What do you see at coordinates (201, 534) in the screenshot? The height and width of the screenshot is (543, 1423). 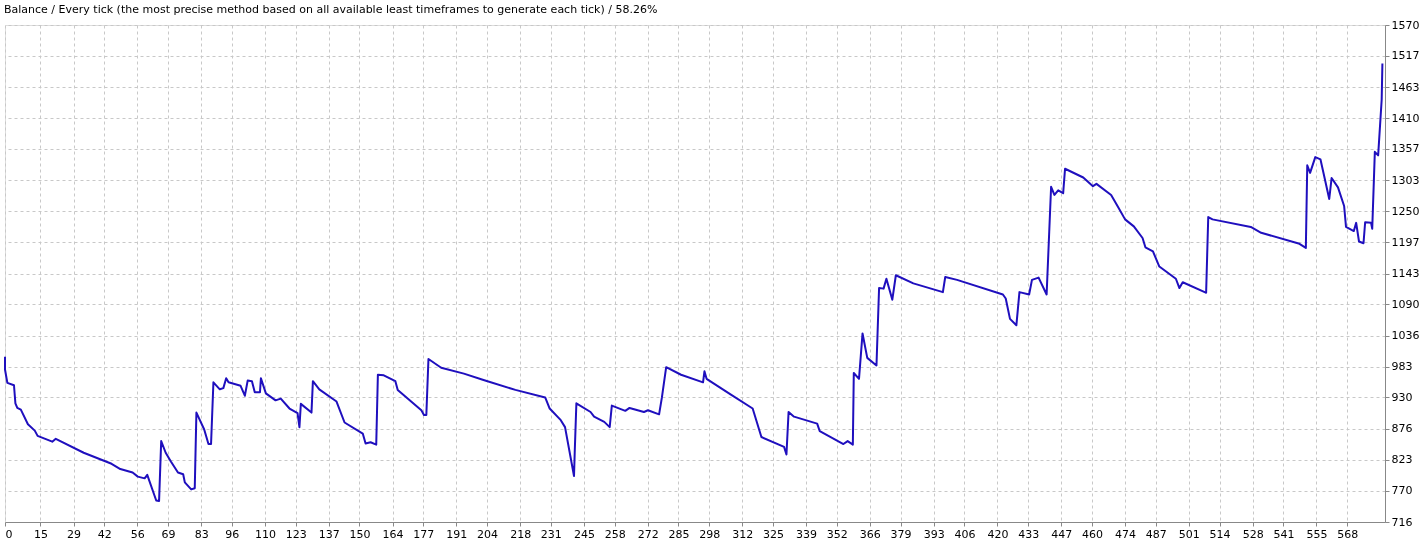 I see `x-tick-label: 83` at bounding box center [201, 534].